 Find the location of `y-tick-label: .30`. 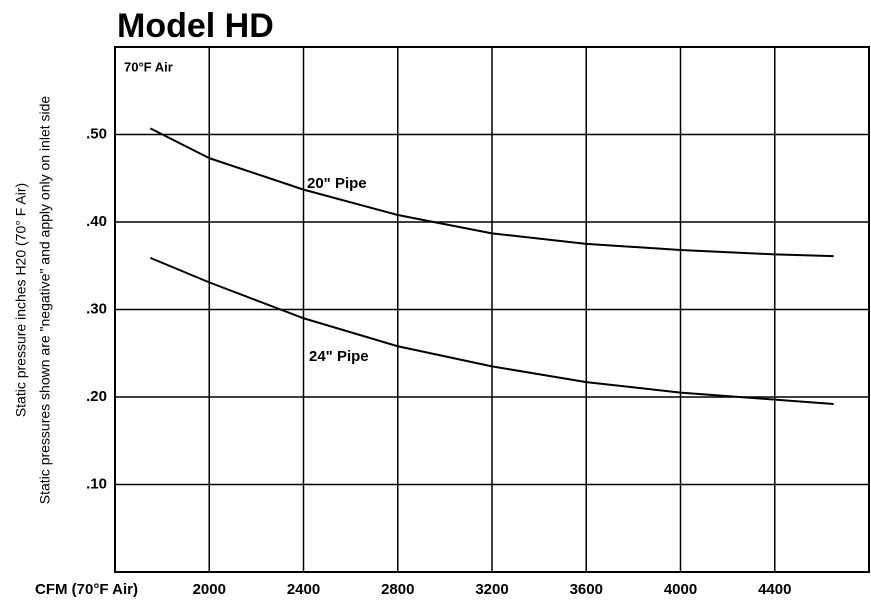

y-tick-label: .30 is located at coordinates (96, 308).